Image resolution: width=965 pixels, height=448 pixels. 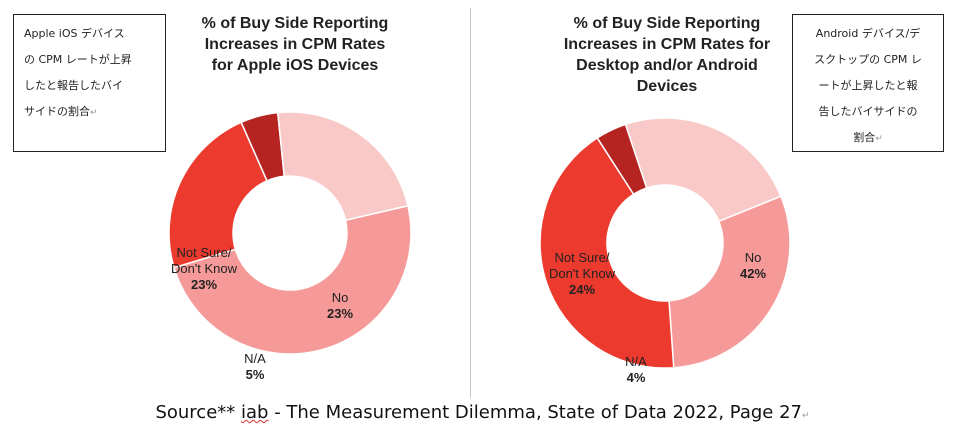 I want to click on chart-title-line: Increases in CPM Rates, so click(x=295, y=44).